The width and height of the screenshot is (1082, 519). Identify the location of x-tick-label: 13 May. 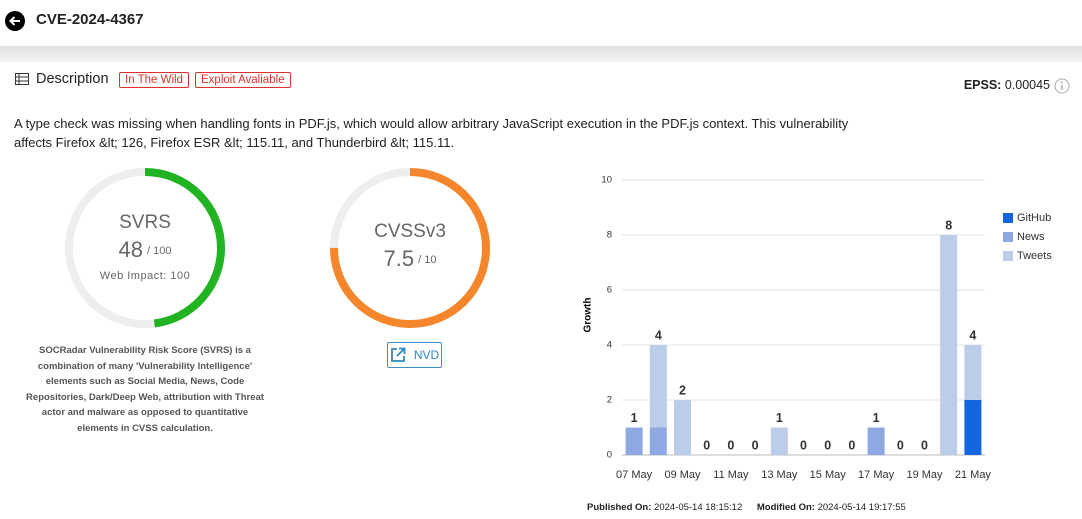
(779, 475).